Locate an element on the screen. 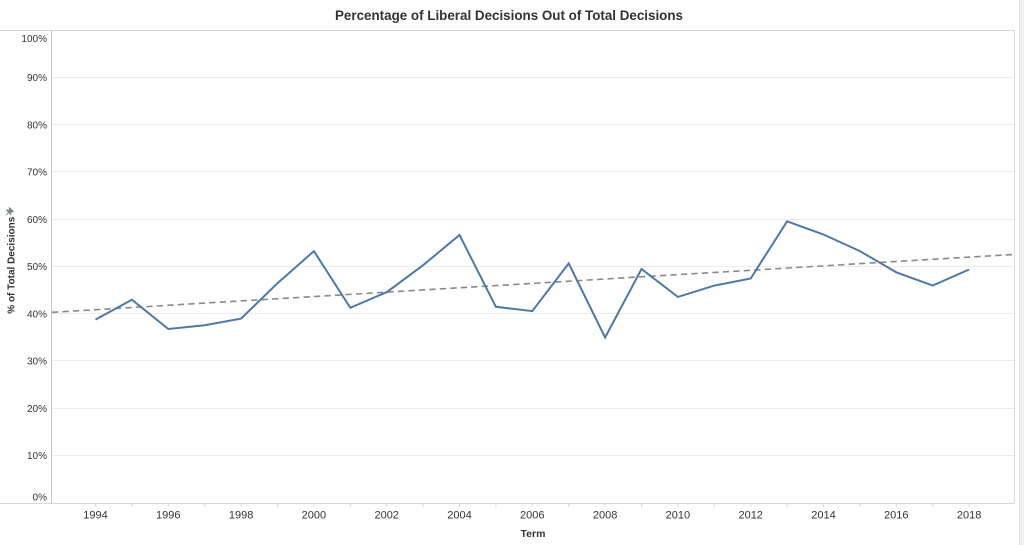 The image size is (1024, 545). svg-text: Term is located at coordinates (533, 534).